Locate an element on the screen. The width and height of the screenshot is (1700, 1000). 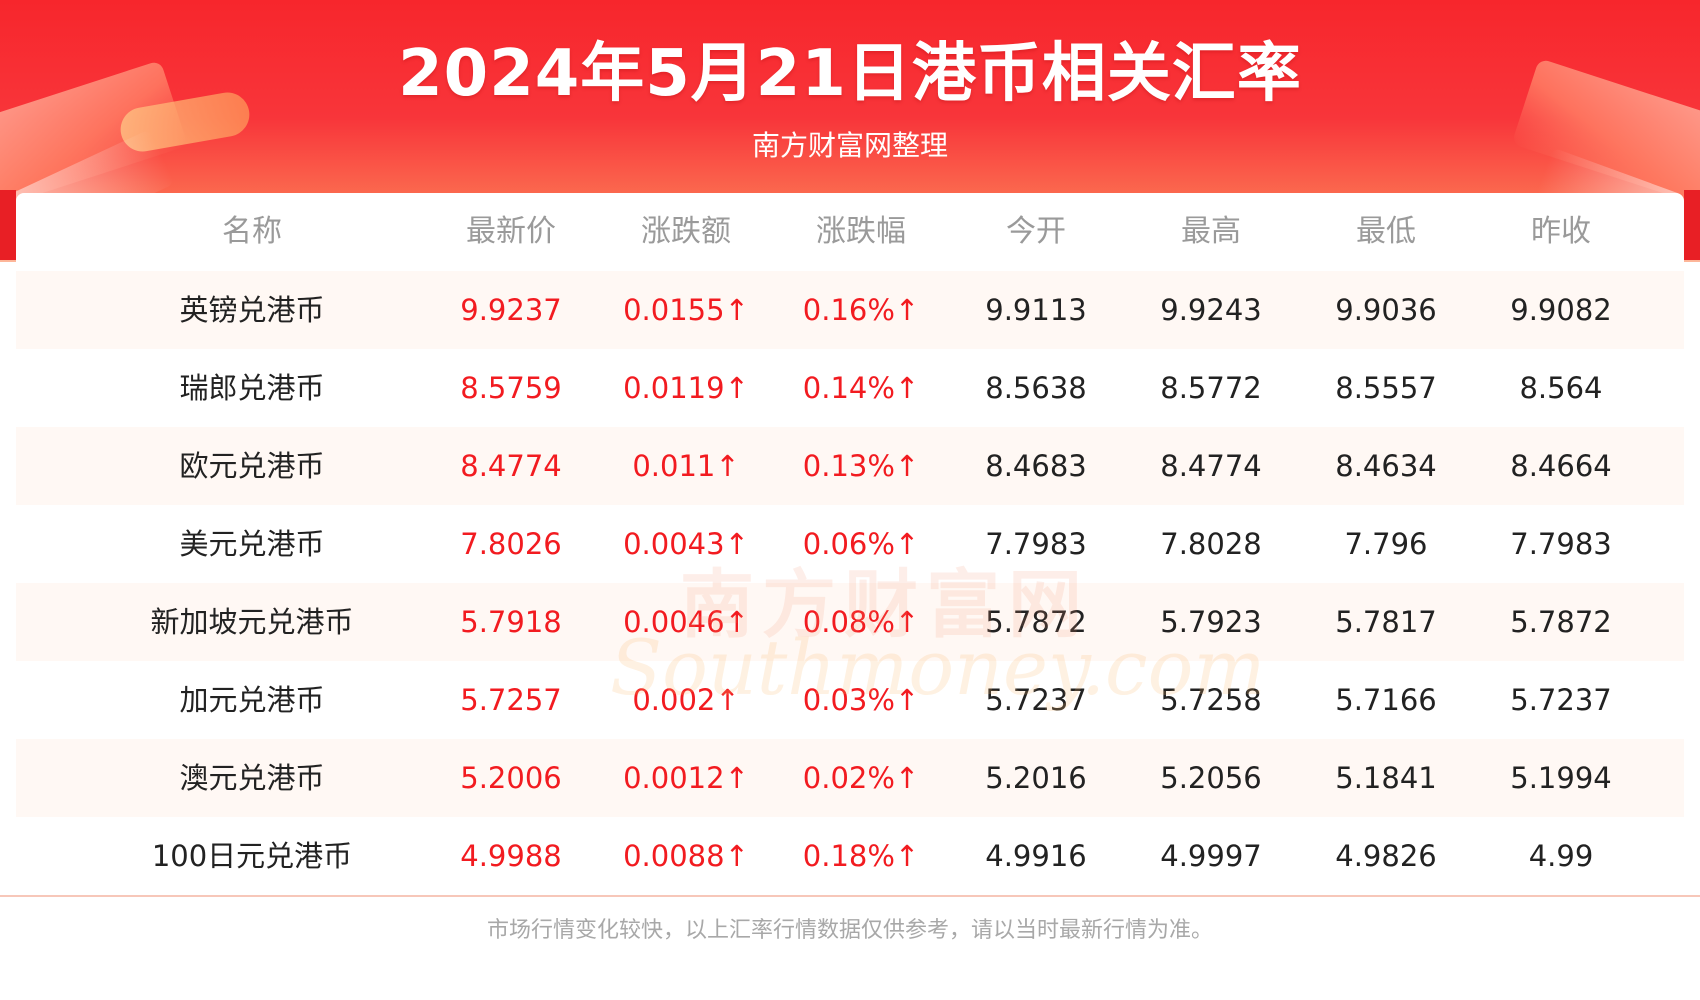
cell-low: 7.796 is located at coordinates (1386, 544).